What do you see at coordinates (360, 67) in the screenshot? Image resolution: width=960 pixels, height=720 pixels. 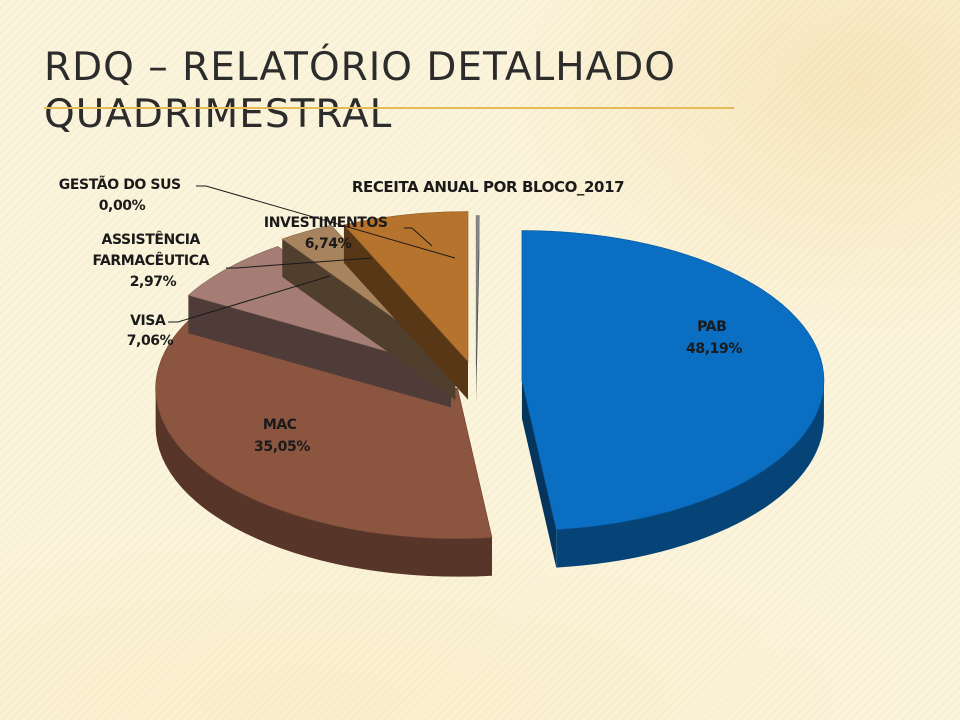 I see `title-line-1: RDQ – Relatório Detalhado` at bounding box center [360, 67].